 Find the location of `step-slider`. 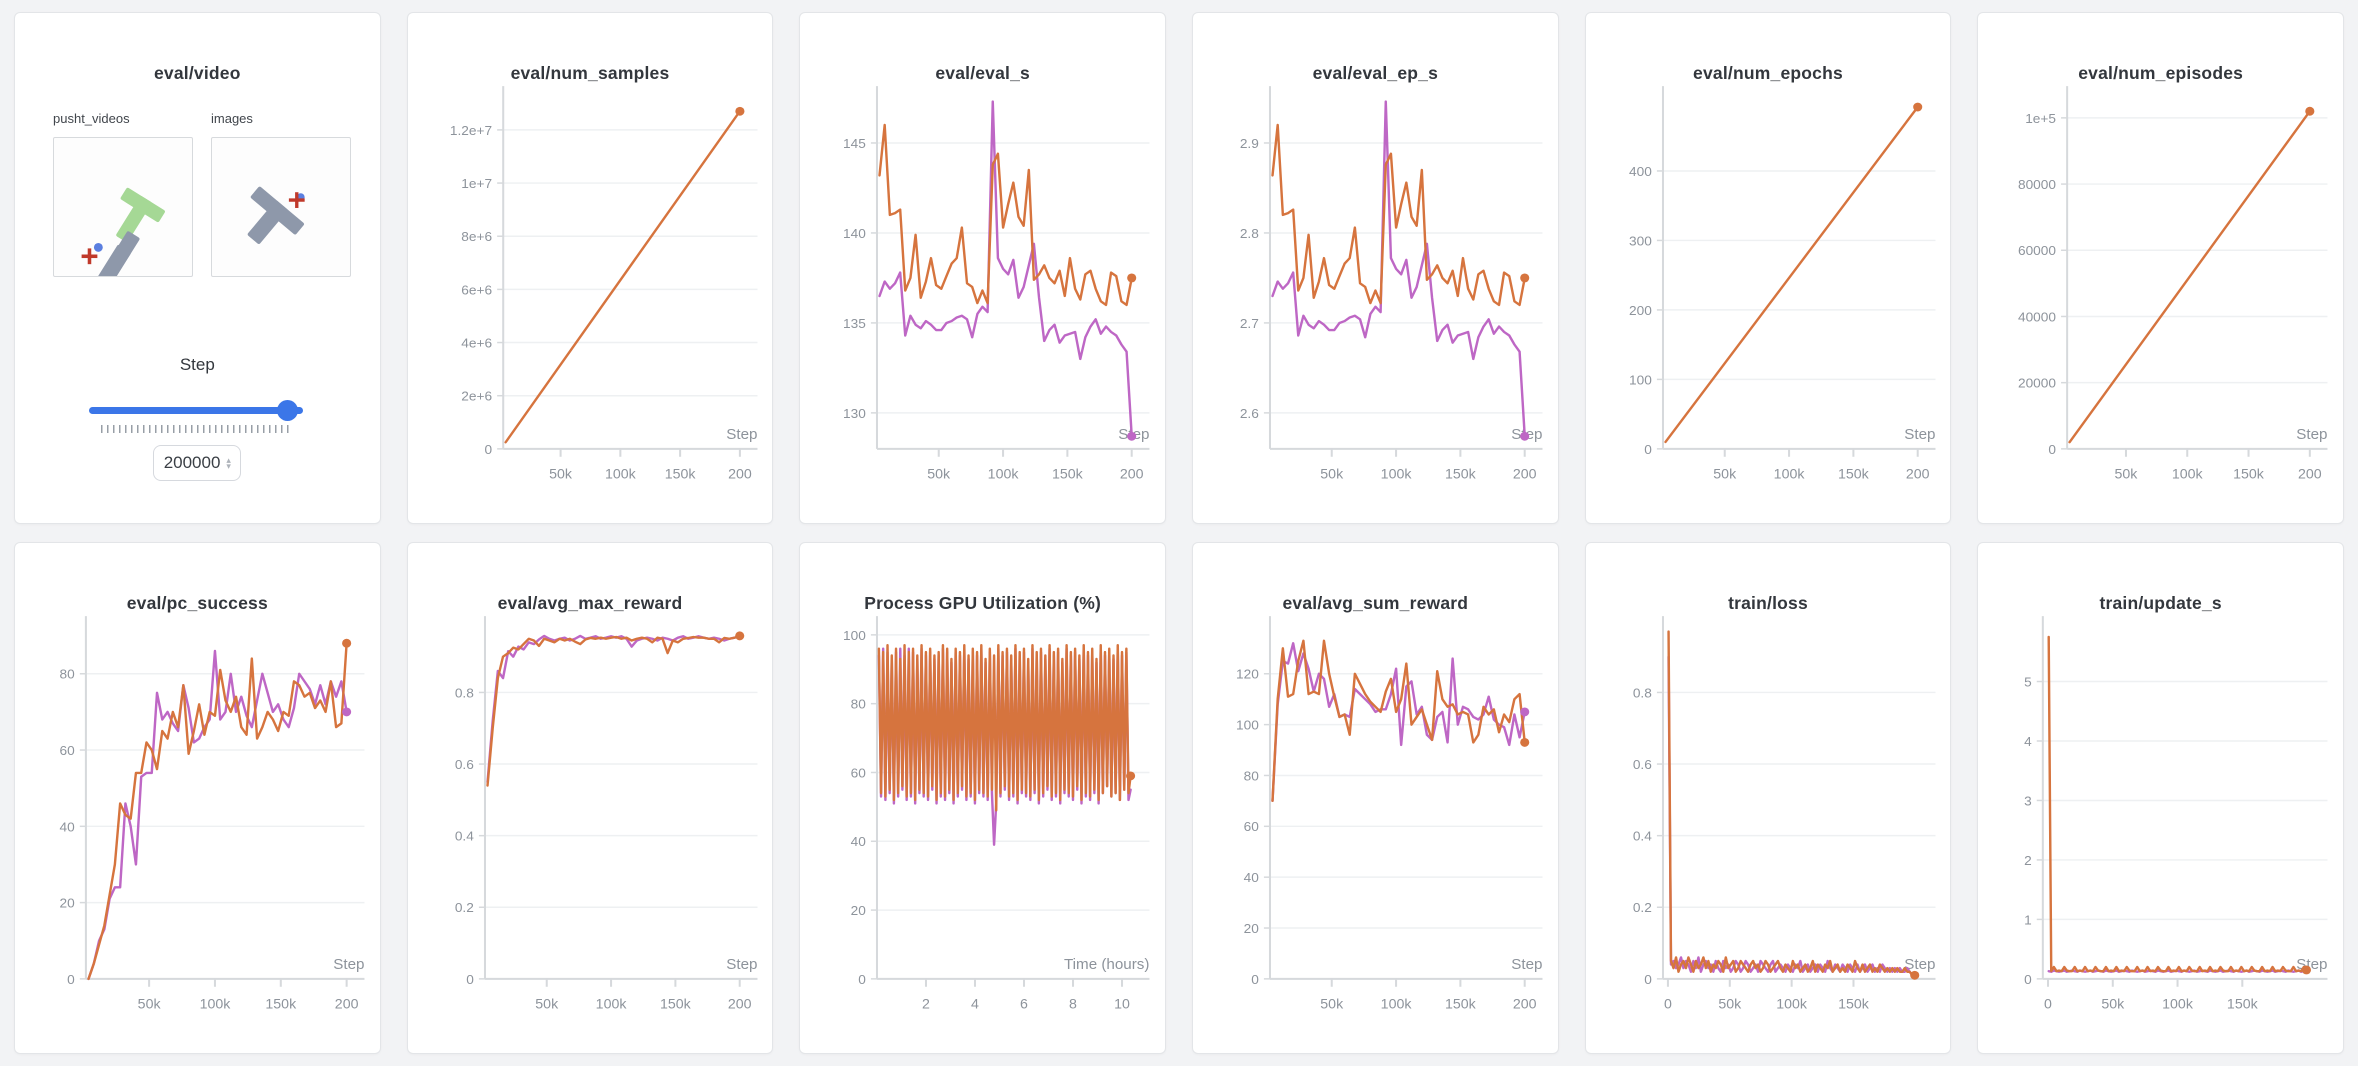

step-slider is located at coordinates (196, 411).